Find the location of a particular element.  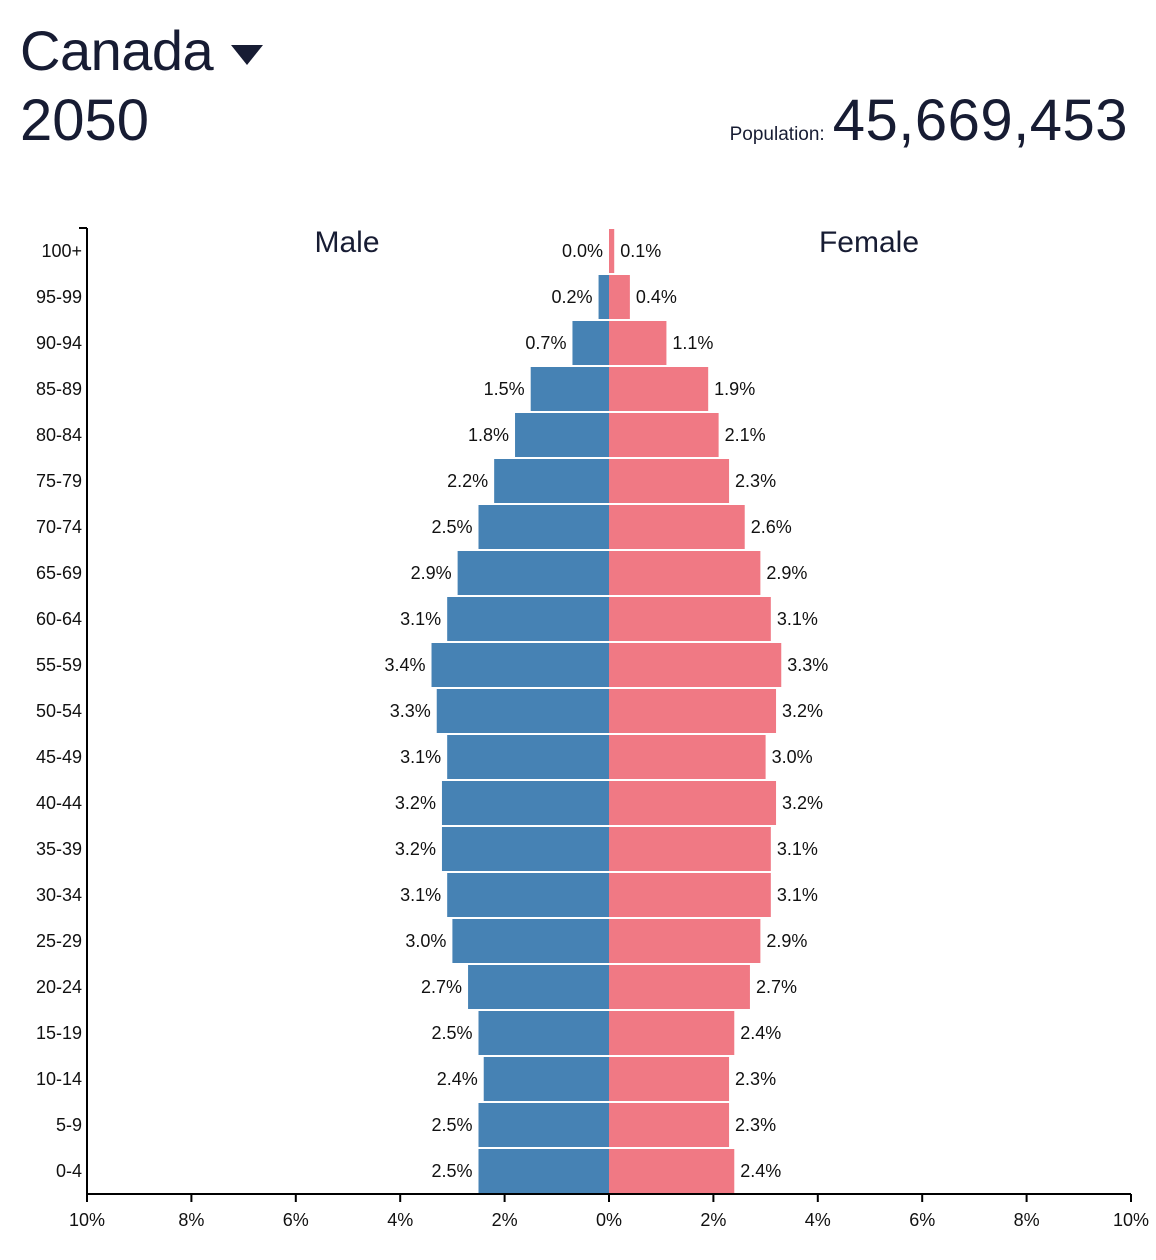

male-value-label: 2.9% is located at coordinates (431, 573).